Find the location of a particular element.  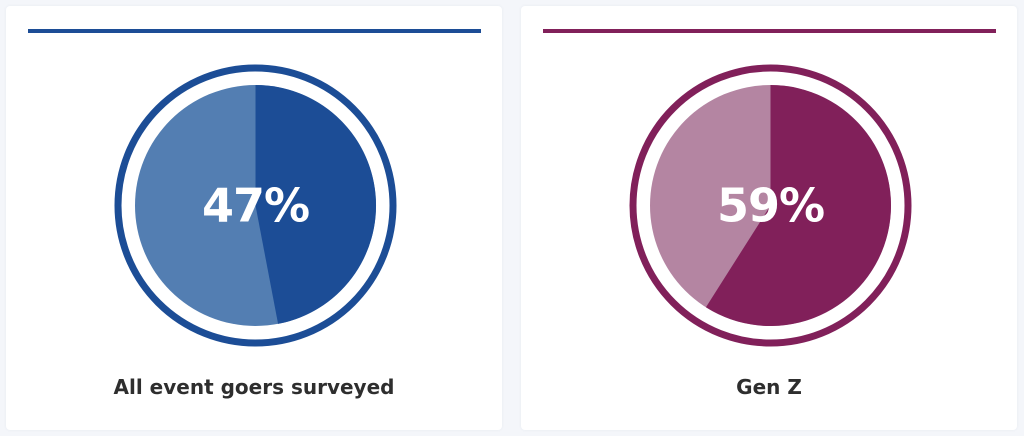

chart-caption: Gen Z is located at coordinates (769, 387).